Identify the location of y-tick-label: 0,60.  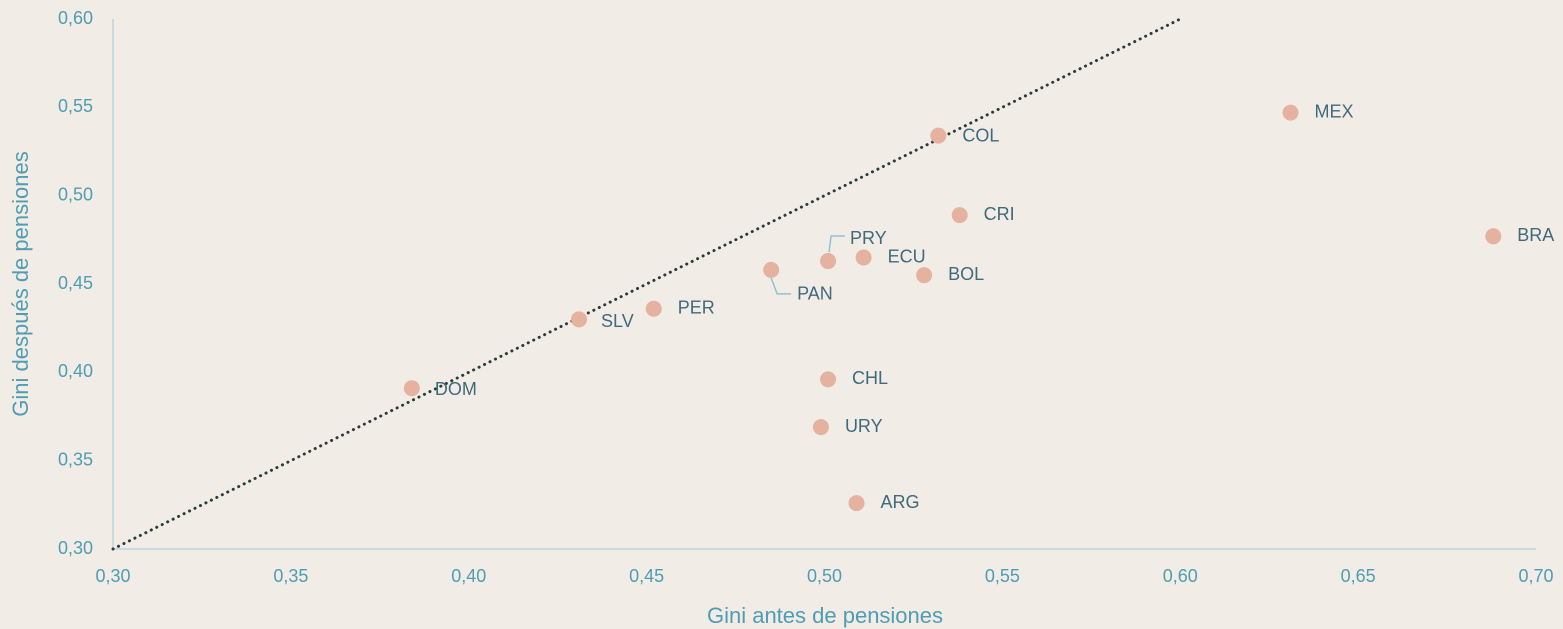
(75, 18).